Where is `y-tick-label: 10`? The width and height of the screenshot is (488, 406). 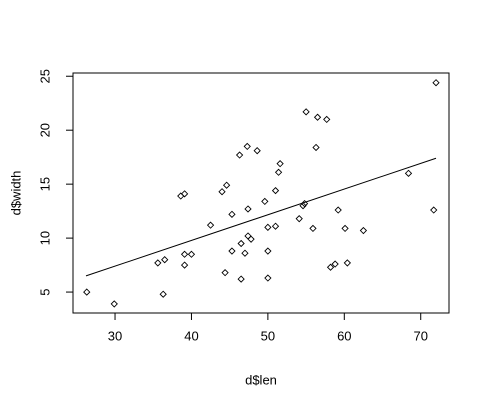
y-tick-label: 10 is located at coordinates (44, 238).